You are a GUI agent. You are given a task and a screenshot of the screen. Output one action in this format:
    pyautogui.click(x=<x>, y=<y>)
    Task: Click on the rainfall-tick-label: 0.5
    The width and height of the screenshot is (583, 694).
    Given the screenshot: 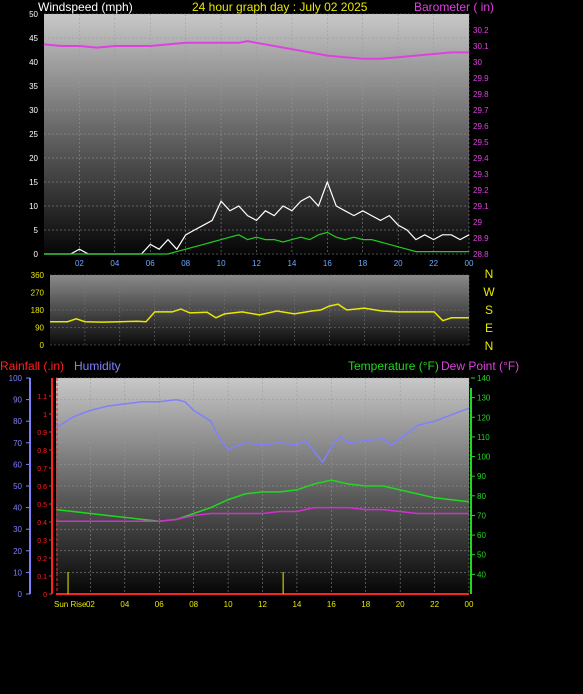 What is the action you would take?
    pyautogui.click(x=42, y=505)
    